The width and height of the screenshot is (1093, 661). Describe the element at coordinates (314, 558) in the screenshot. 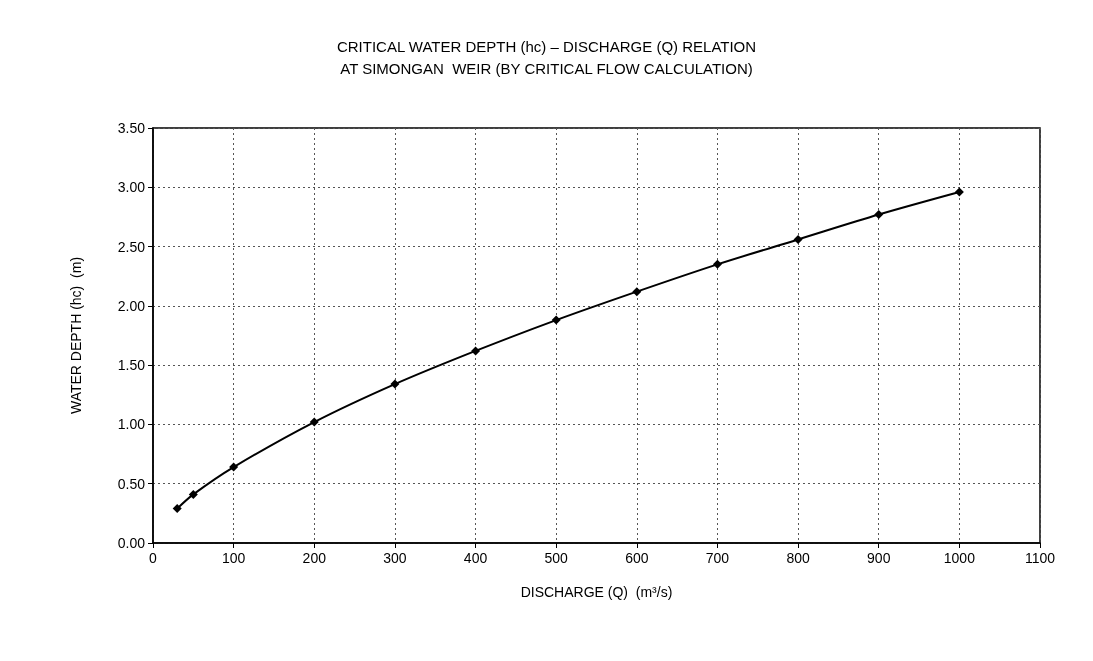

I see `x-tick-label: 200` at that location.